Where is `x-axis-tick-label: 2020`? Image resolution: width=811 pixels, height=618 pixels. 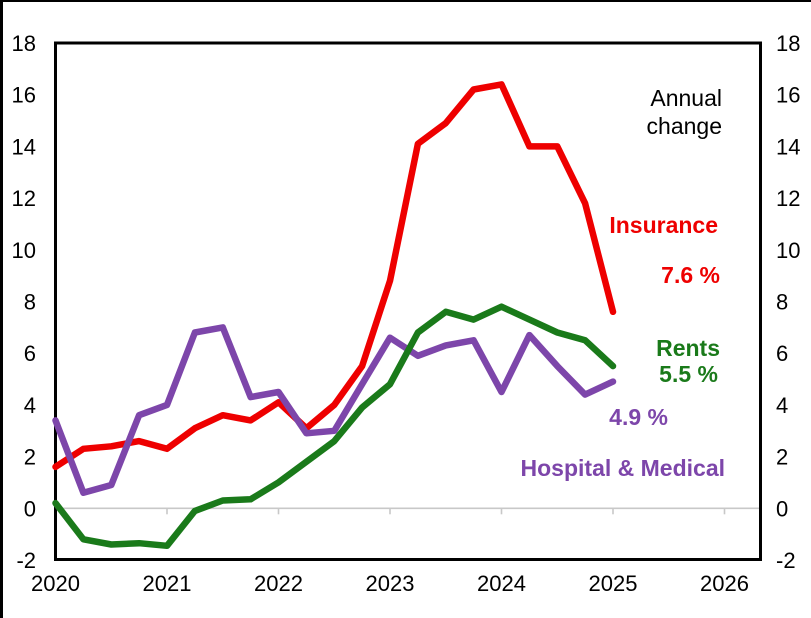
x-axis-tick-label: 2020 is located at coordinates (55, 583).